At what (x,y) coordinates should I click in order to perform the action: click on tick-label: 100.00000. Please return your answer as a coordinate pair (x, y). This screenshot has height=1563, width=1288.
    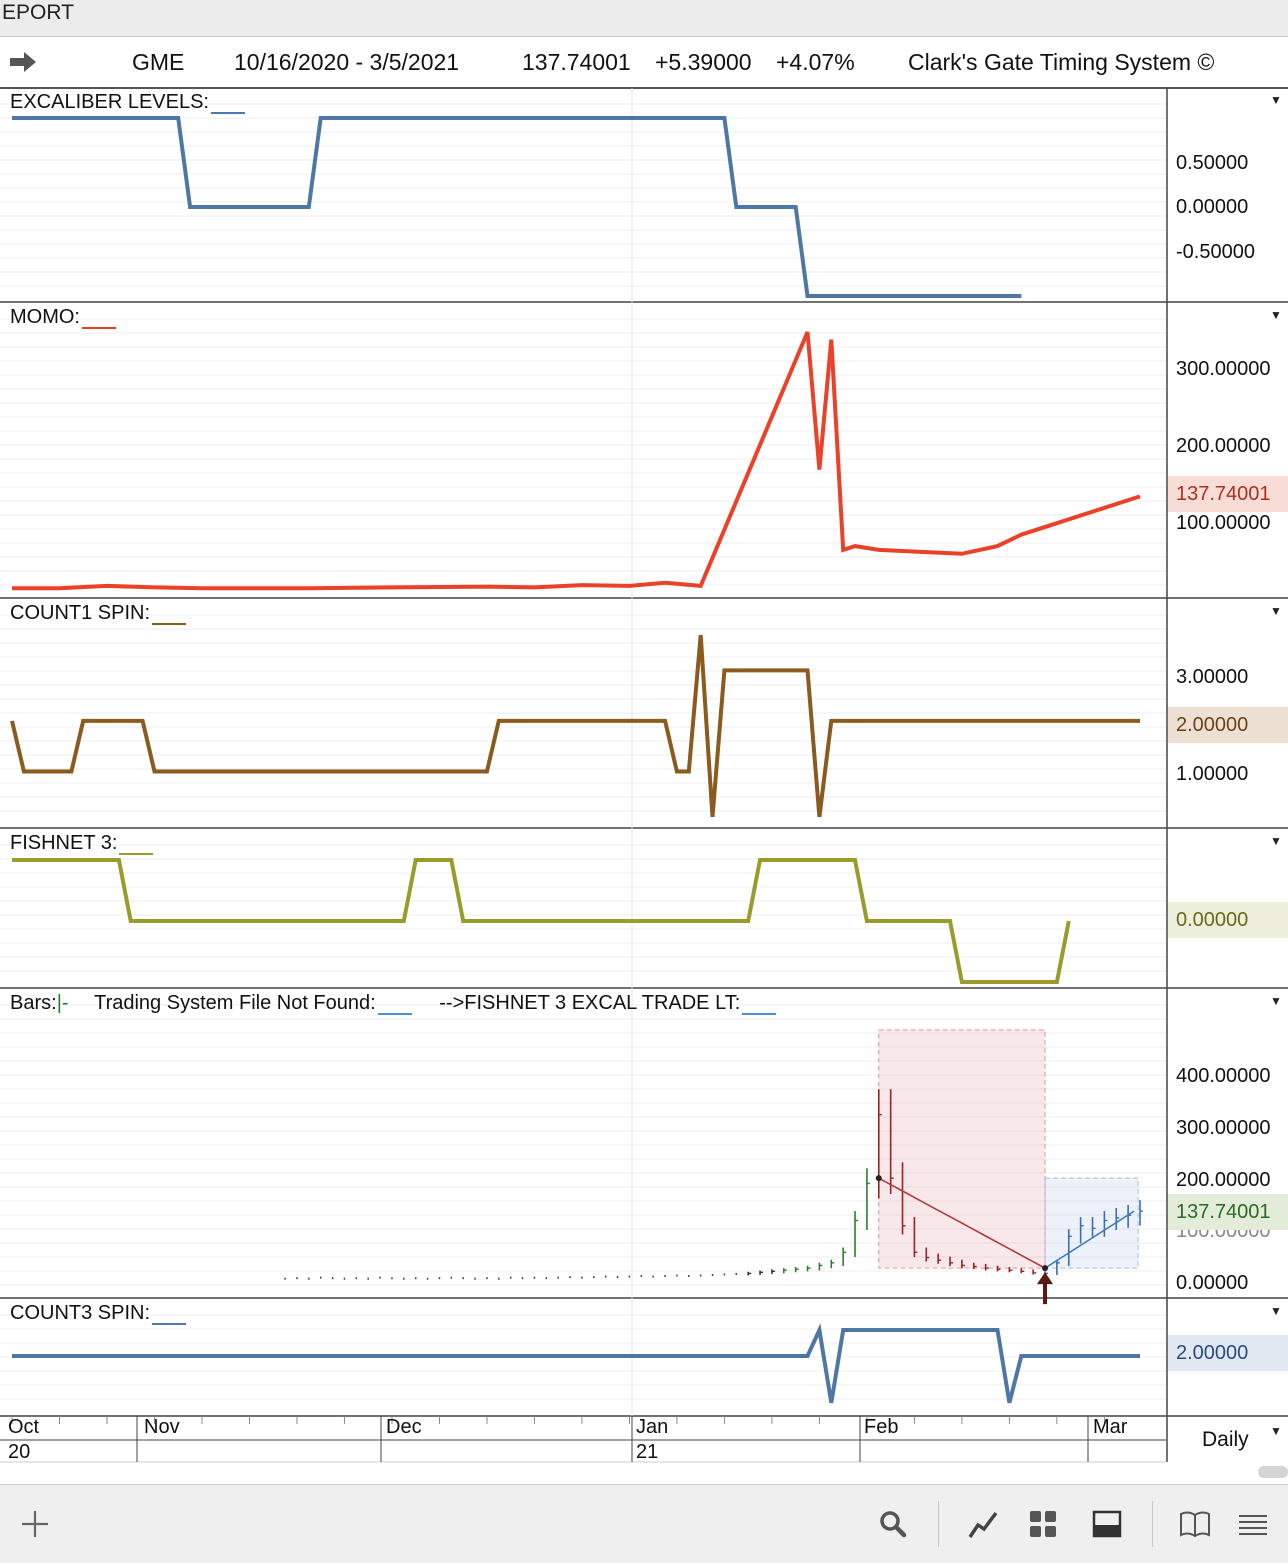
    Looking at the image, I should click on (1223, 523).